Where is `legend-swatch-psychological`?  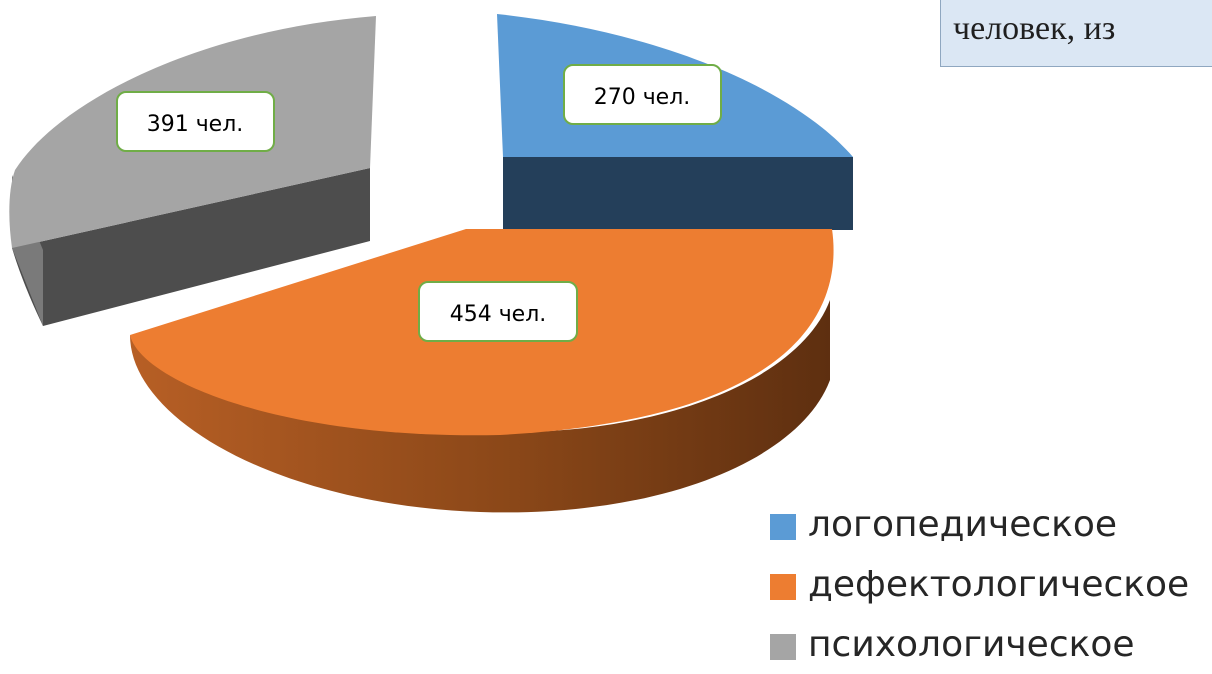 legend-swatch-psychological is located at coordinates (783, 647).